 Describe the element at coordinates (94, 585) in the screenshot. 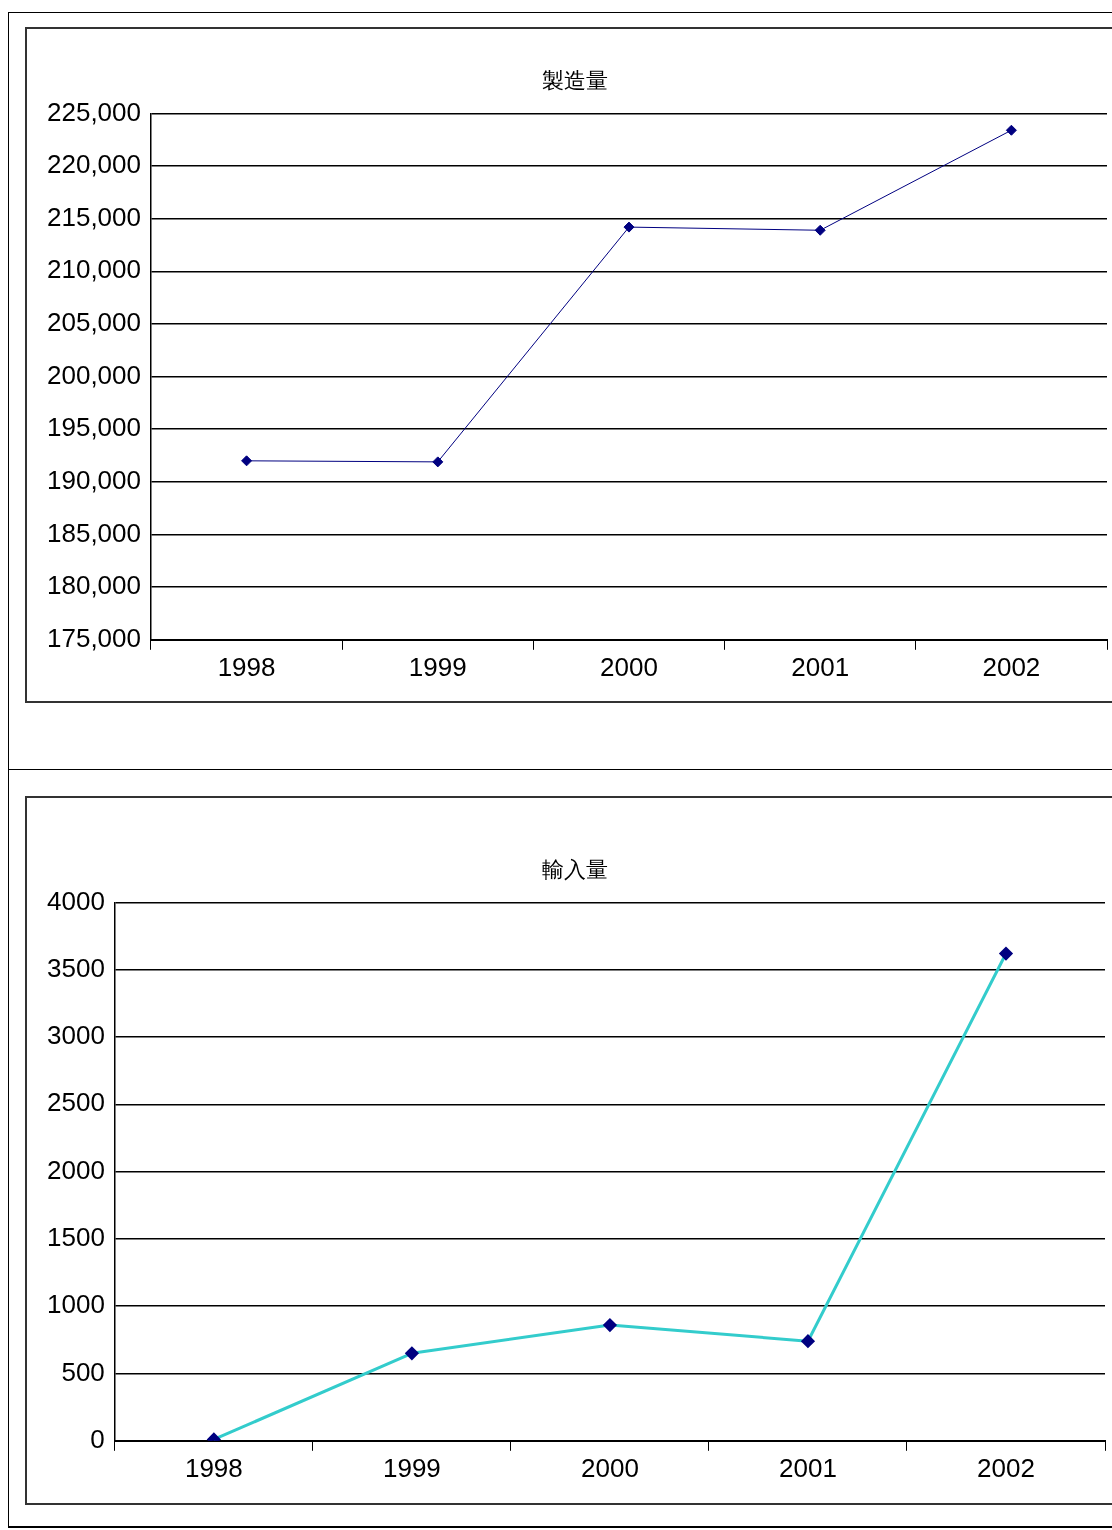

I see `y-tick-label: 180,000` at that location.